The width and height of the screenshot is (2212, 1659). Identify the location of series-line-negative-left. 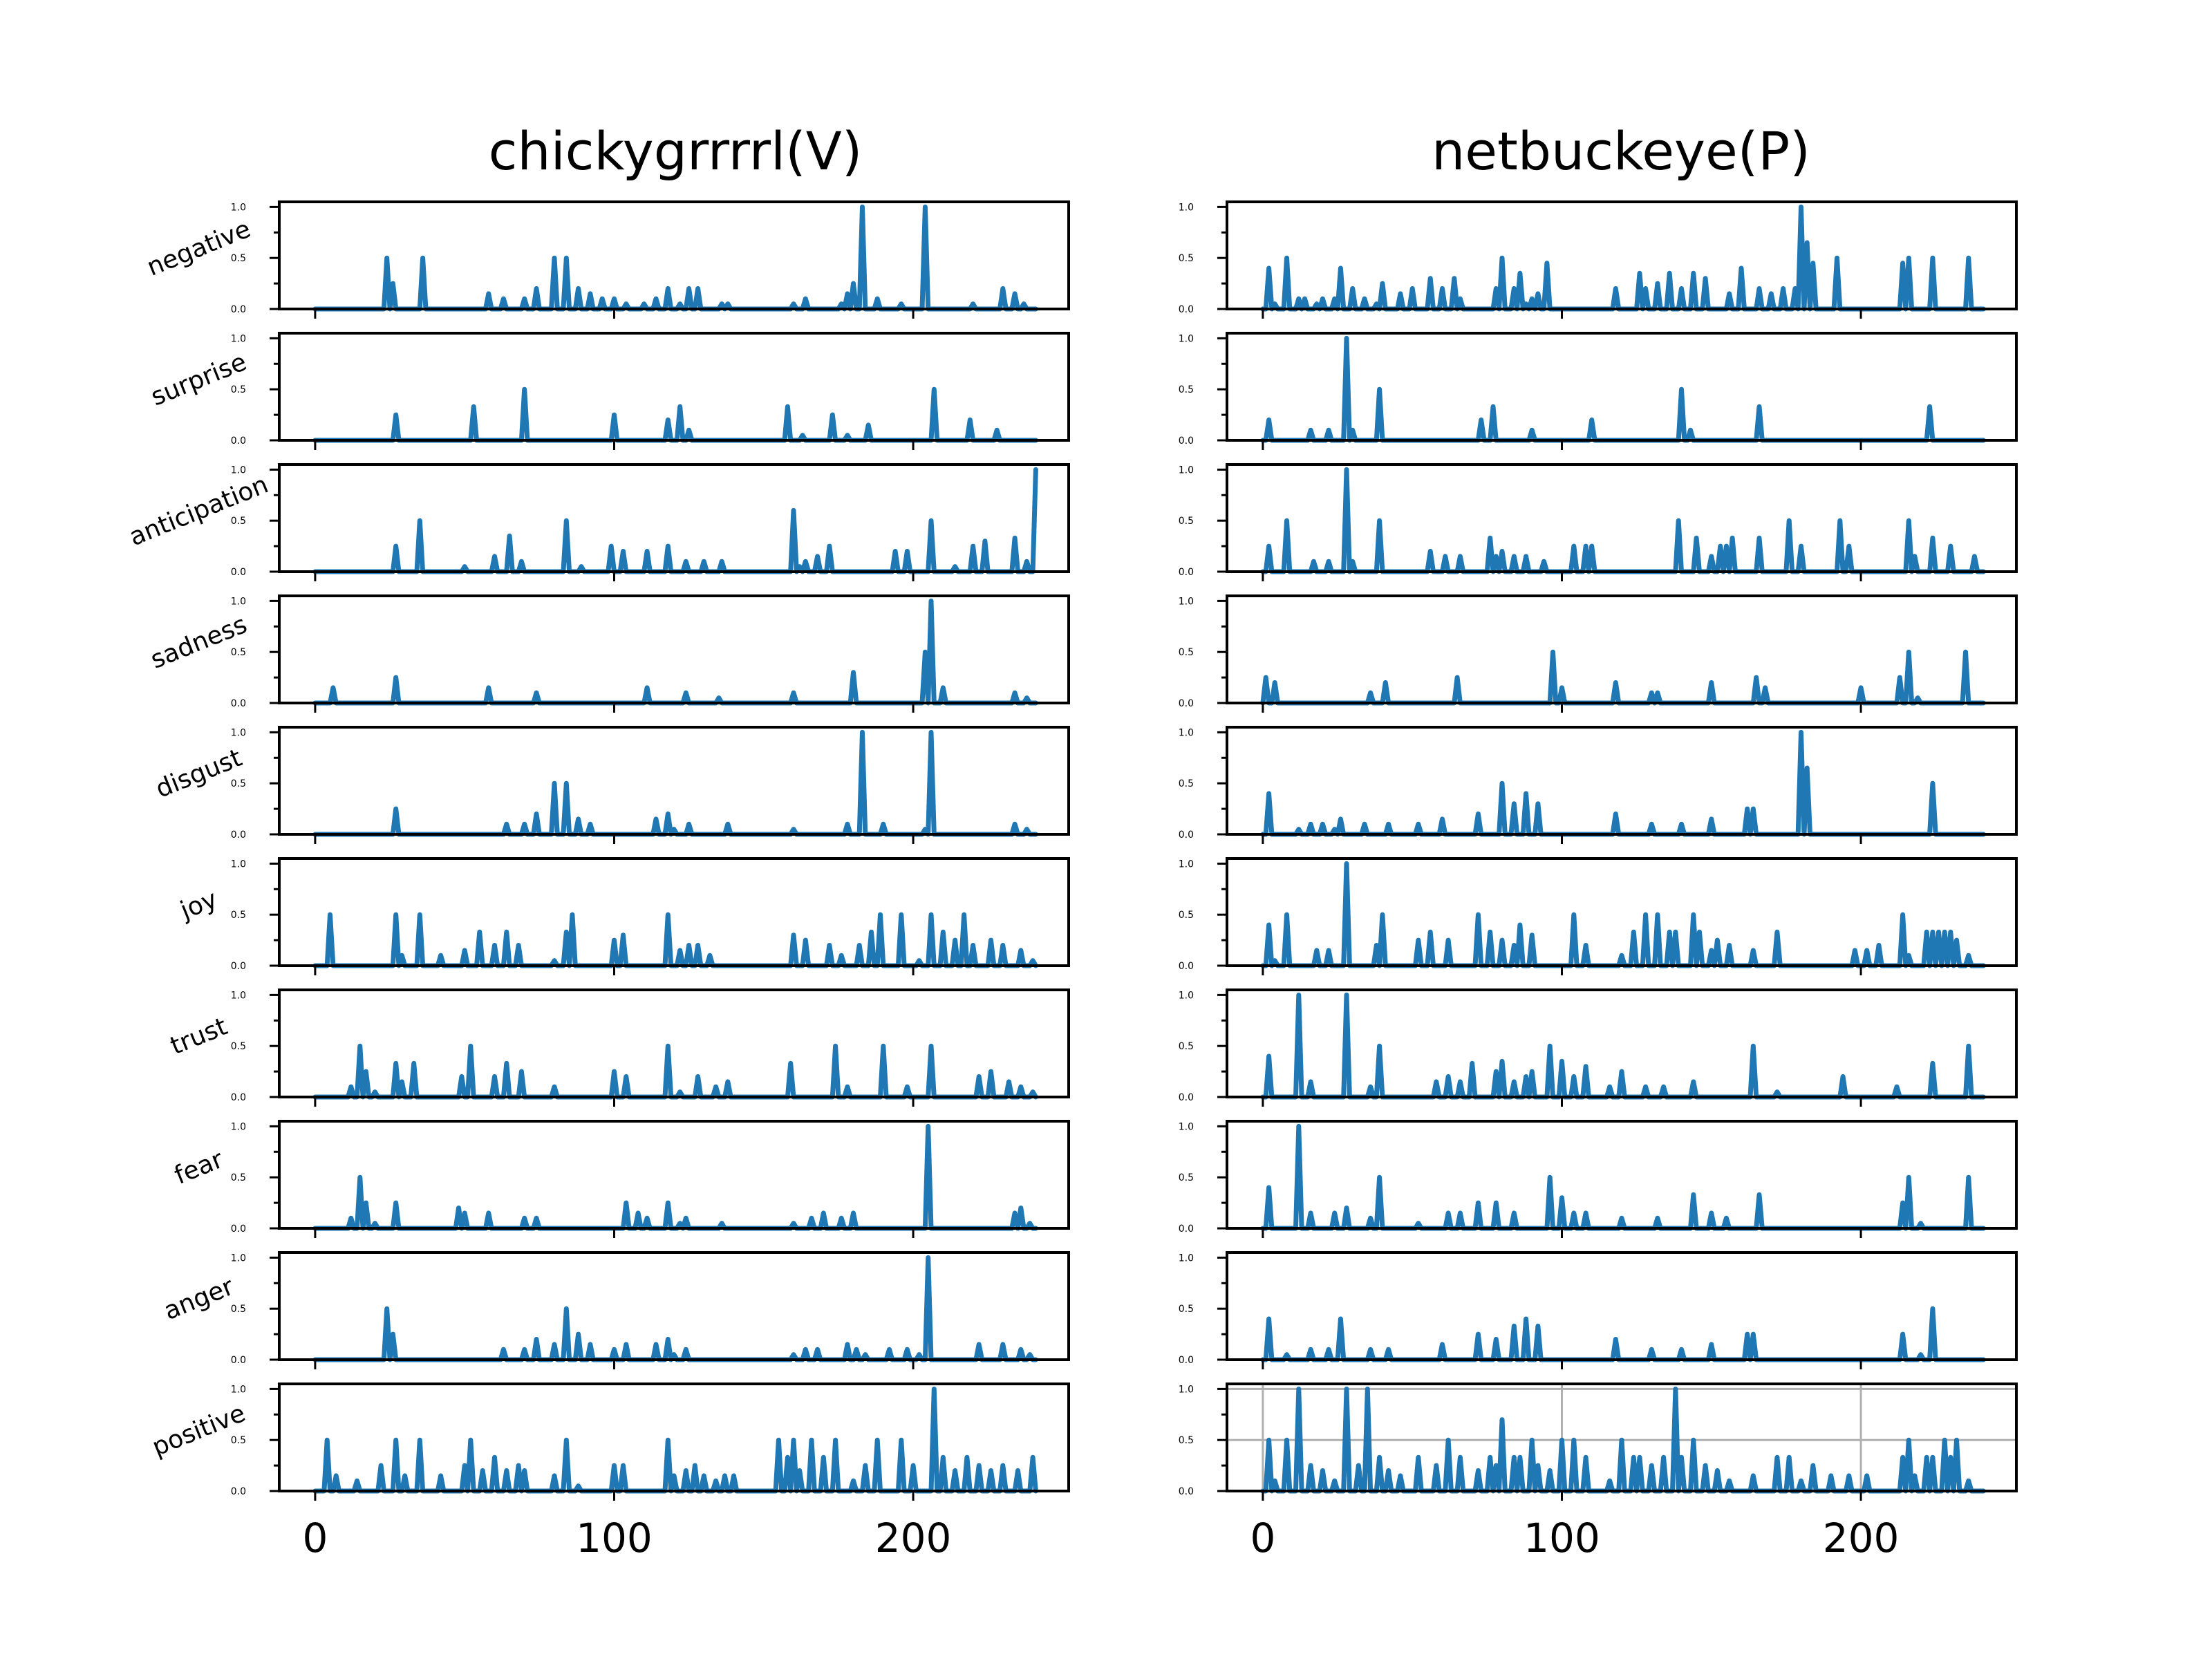
(675, 258).